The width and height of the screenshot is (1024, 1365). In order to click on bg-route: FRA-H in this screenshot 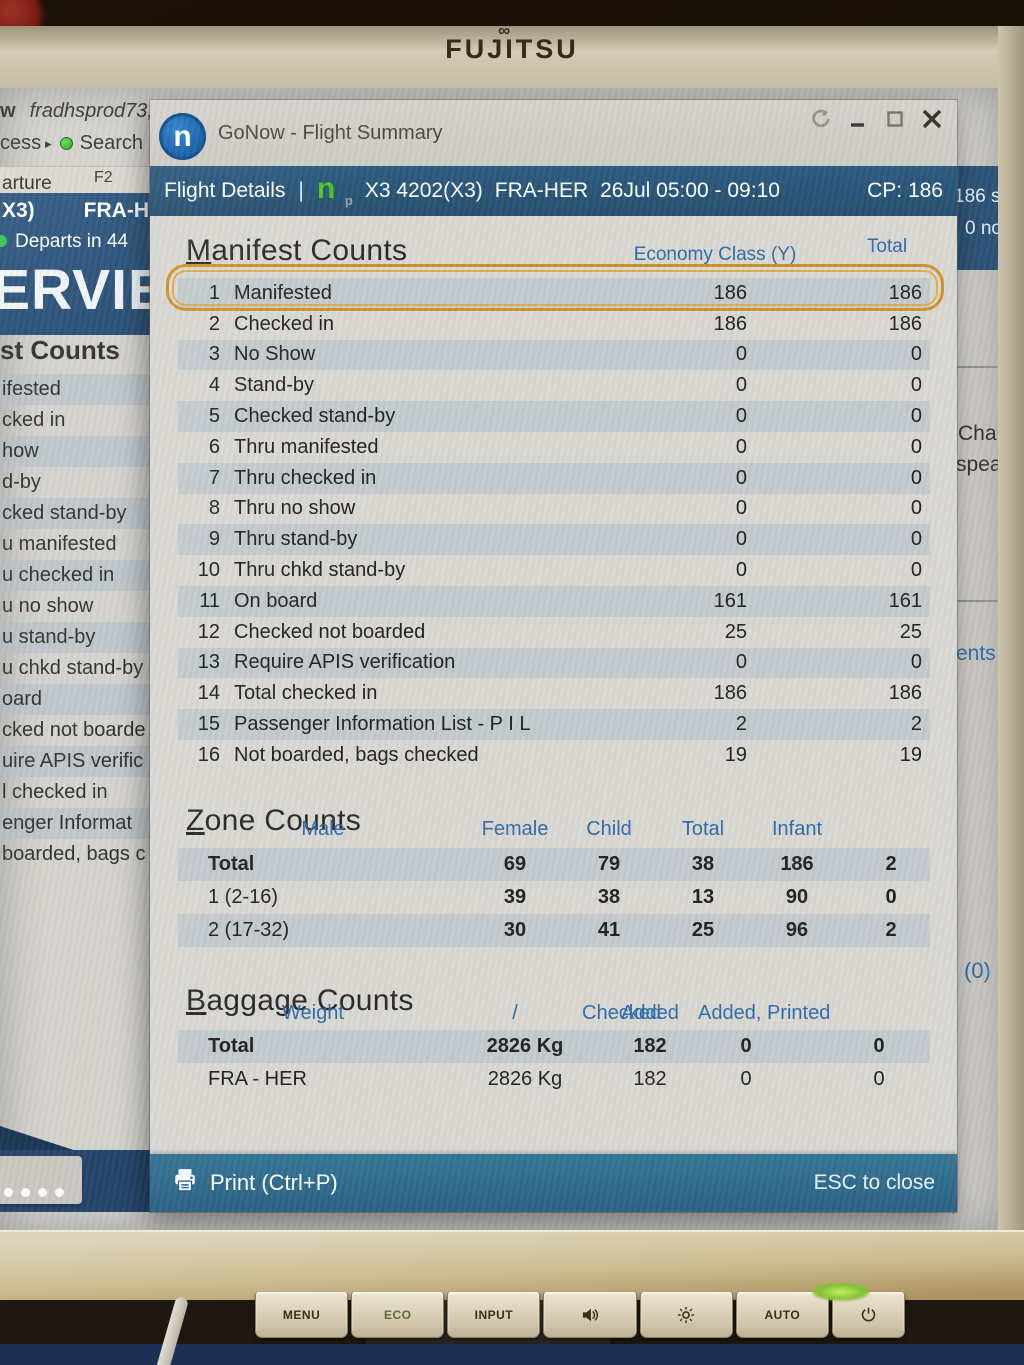, I will do `click(116, 210)`.